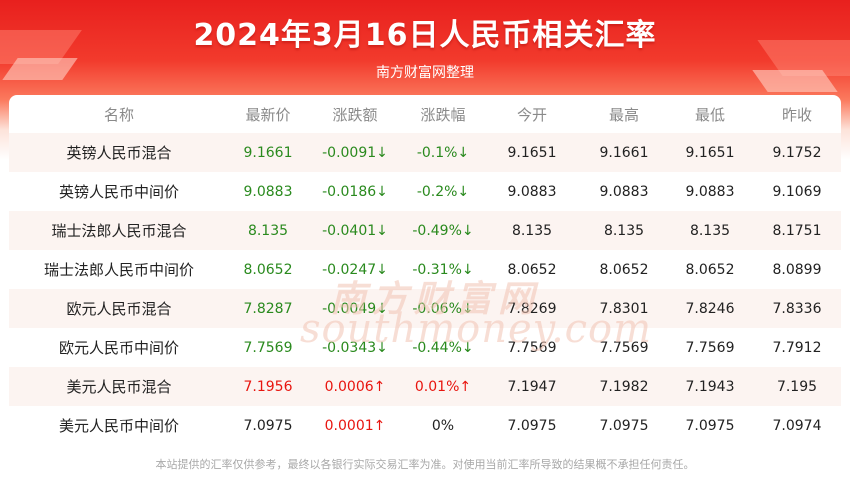 The image size is (850, 500). Describe the element at coordinates (118, 348) in the screenshot. I see `cell-name: 欧元人民币中间价` at that location.